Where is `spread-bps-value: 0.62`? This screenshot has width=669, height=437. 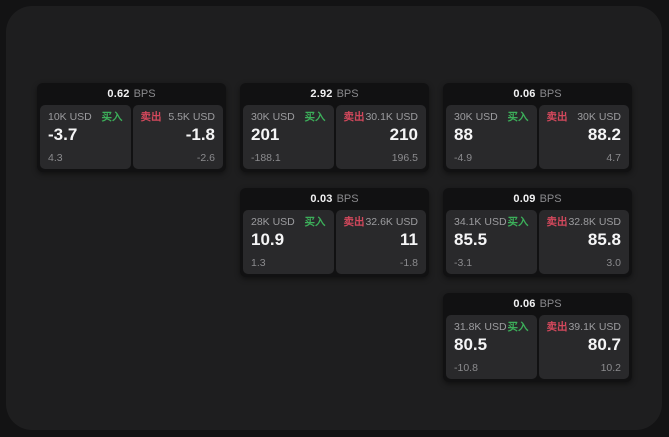
spread-bps-value: 0.62 is located at coordinates (118, 94).